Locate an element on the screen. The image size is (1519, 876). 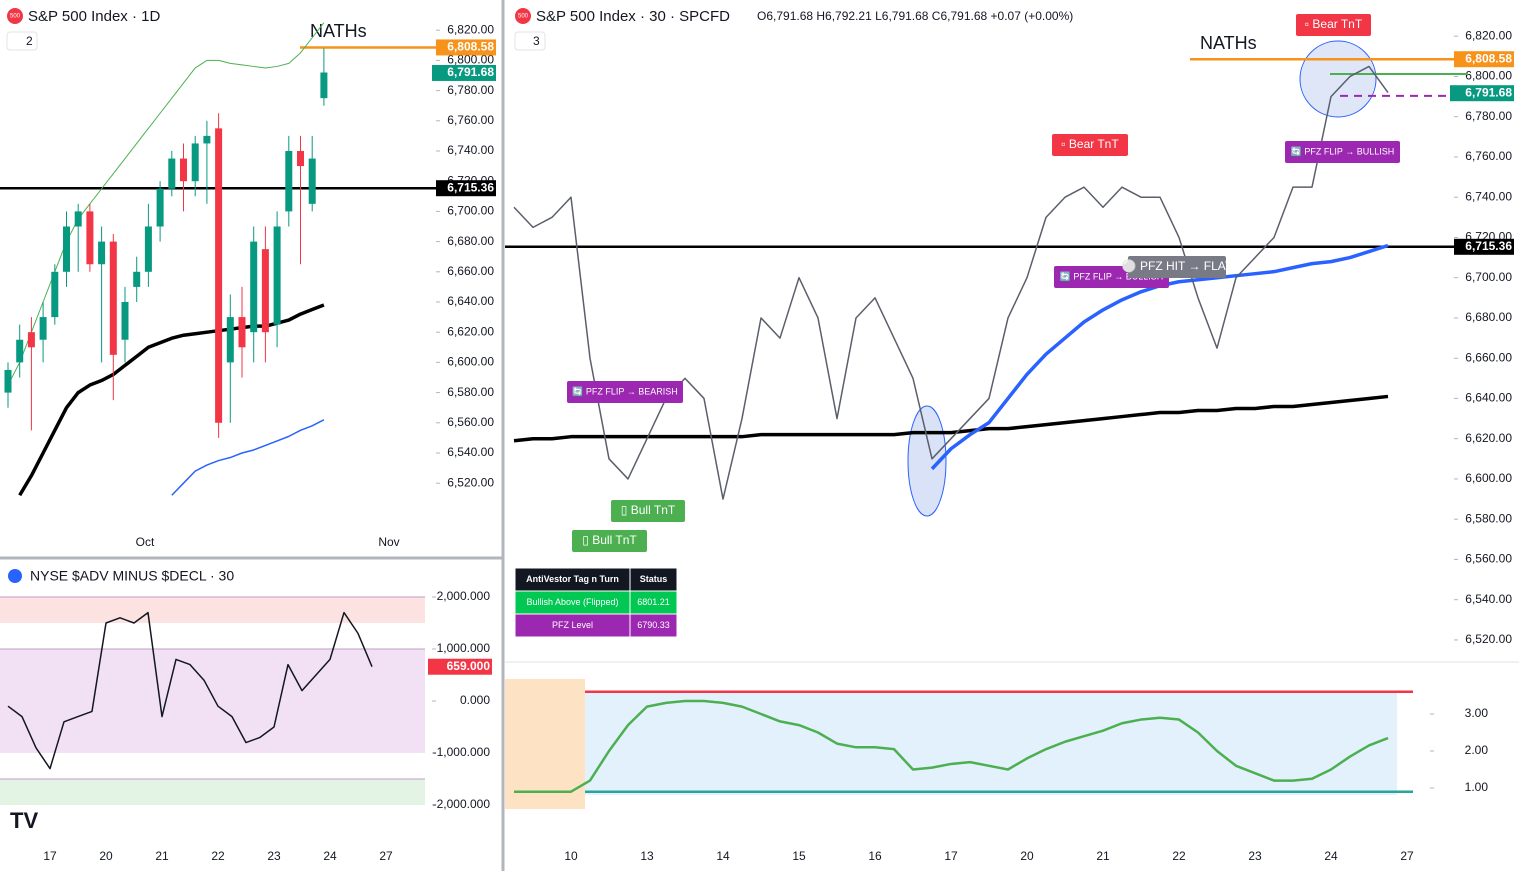
price-label: 6,808.58 is located at coordinates (1488, 58).